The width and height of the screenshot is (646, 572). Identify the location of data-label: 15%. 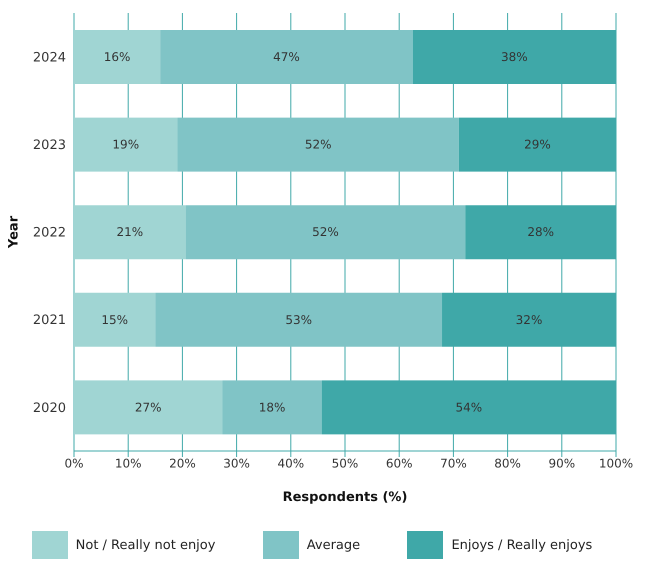
(114, 319).